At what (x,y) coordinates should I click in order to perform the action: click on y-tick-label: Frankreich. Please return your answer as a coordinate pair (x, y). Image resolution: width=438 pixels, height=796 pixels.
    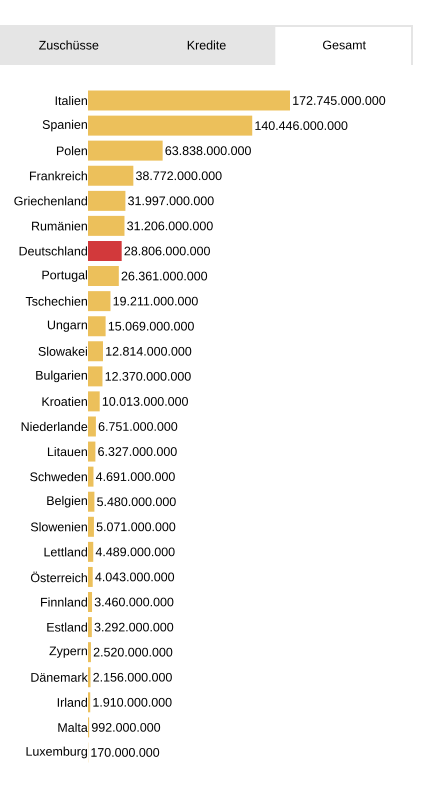
    Looking at the image, I should click on (58, 175).